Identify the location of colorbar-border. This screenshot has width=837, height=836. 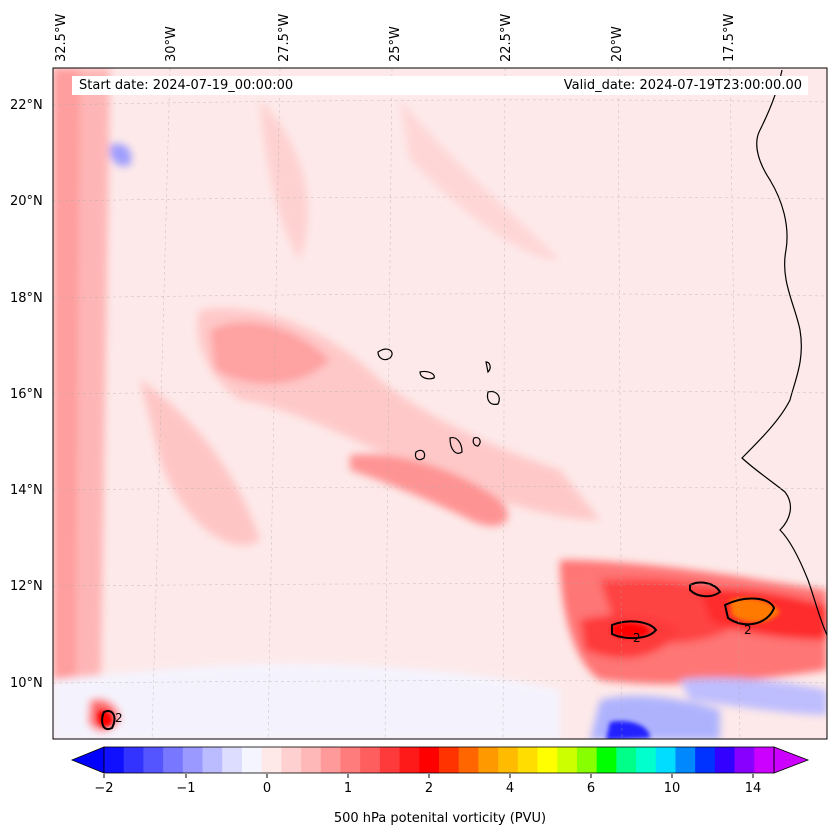
(439, 760).